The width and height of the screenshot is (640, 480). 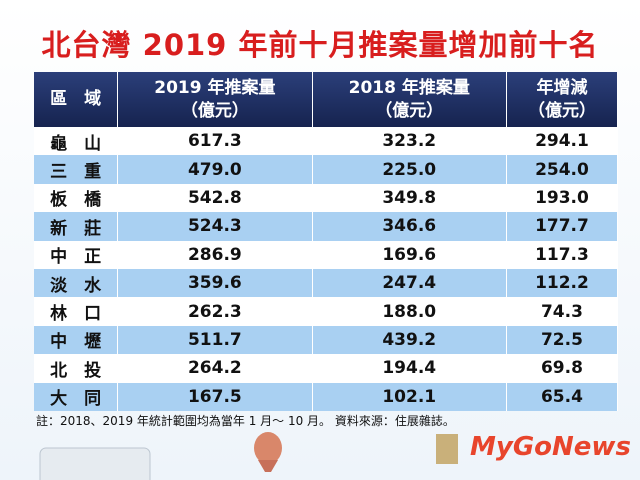 What do you see at coordinates (76, 226) in the screenshot?
I see `district-cell: 新 莊` at bounding box center [76, 226].